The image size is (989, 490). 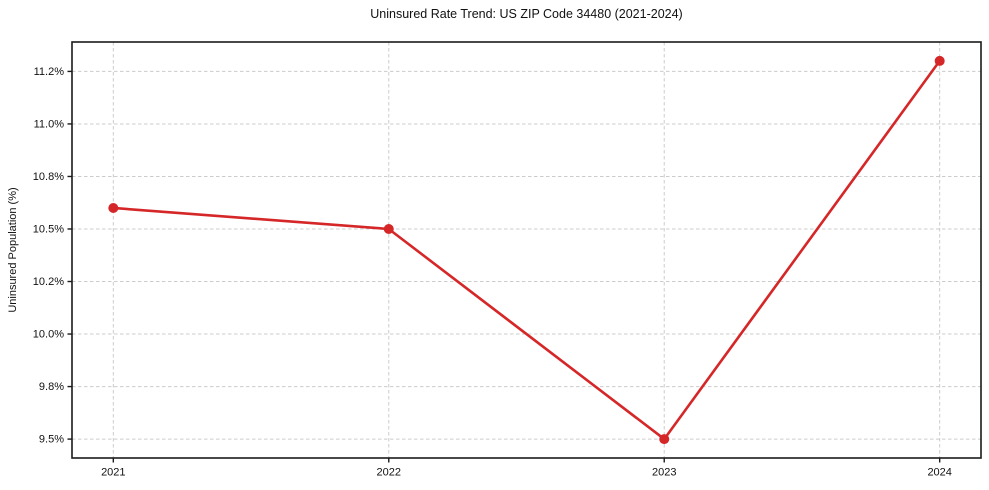 I want to click on x-tick-label: 2023, so click(x=664, y=473).